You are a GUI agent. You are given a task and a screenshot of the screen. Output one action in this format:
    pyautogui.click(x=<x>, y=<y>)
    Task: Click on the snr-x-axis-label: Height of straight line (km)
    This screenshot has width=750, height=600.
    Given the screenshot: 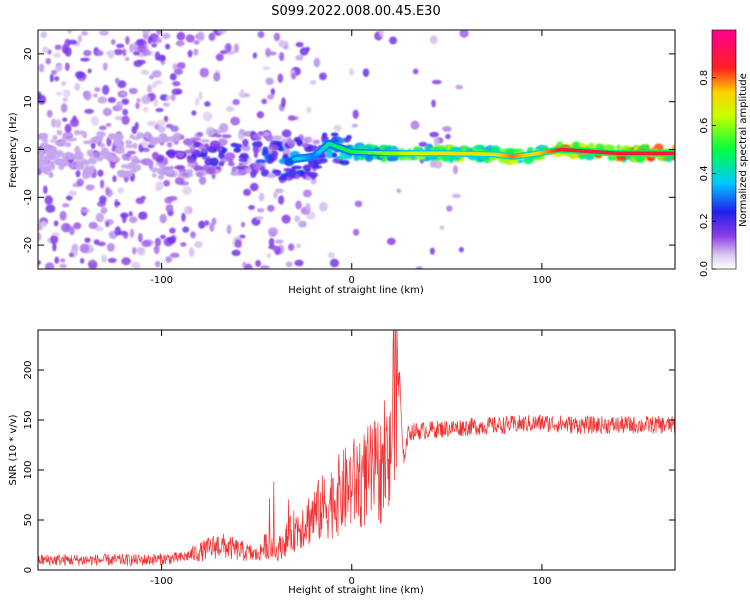 What is the action you would take?
    pyautogui.click(x=356, y=590)
    